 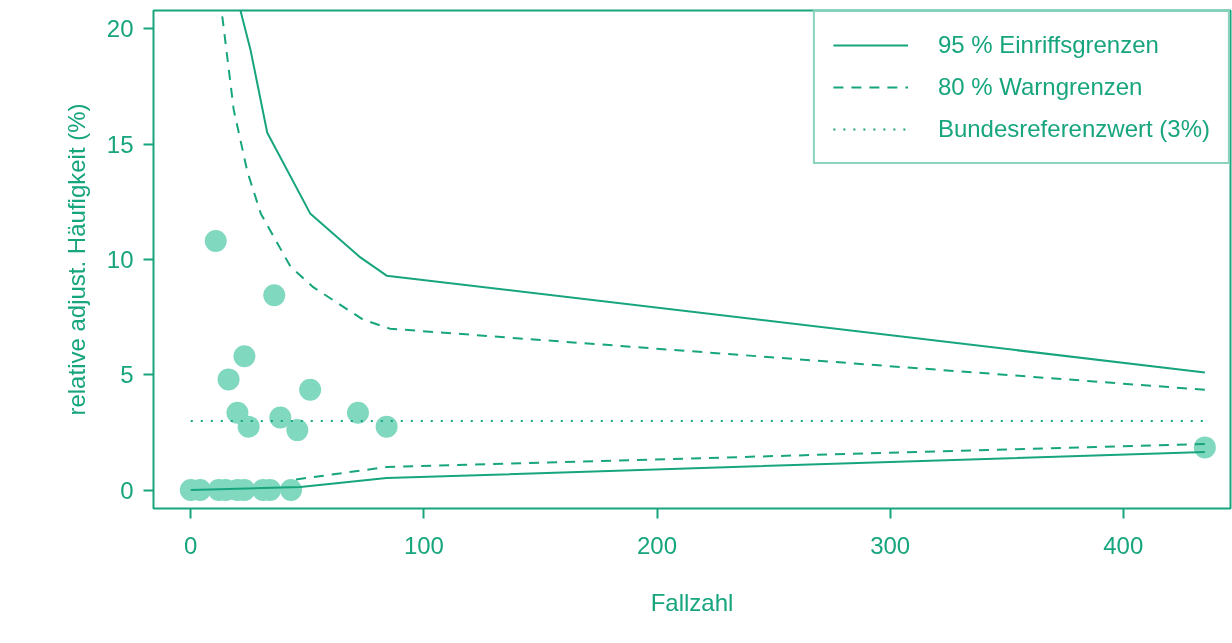 I want to click on legend-label: Bundesreferenzwert (3%), so click(x=1073, y=129).